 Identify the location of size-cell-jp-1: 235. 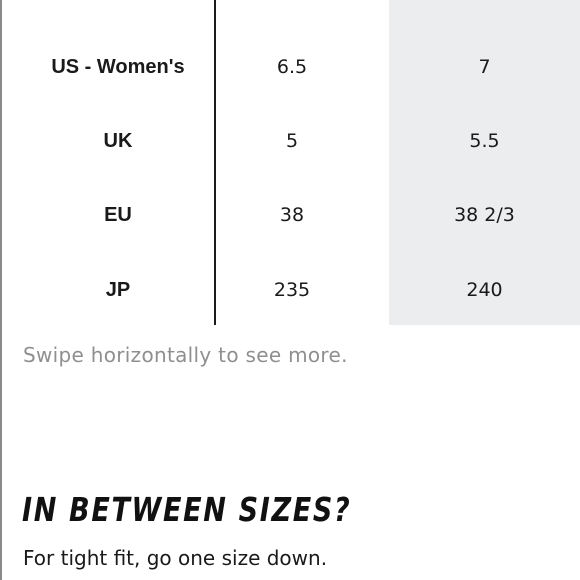
(292, 290).